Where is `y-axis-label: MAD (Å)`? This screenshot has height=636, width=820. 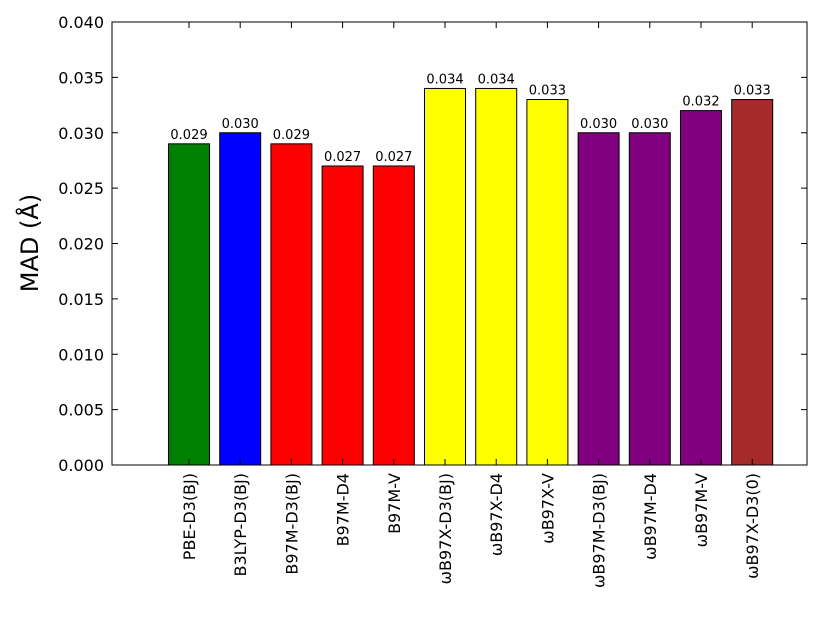
y-axis-label: MAD (Å) is located at coordinates (29, 243).